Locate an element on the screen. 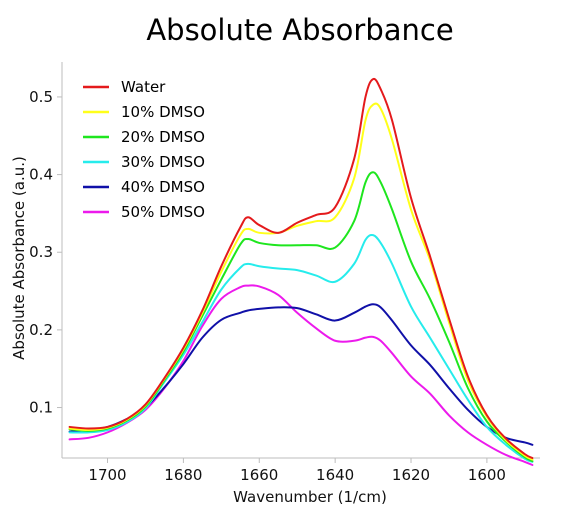  x-tick-label: 1600 is located at coordinates (487, 475).